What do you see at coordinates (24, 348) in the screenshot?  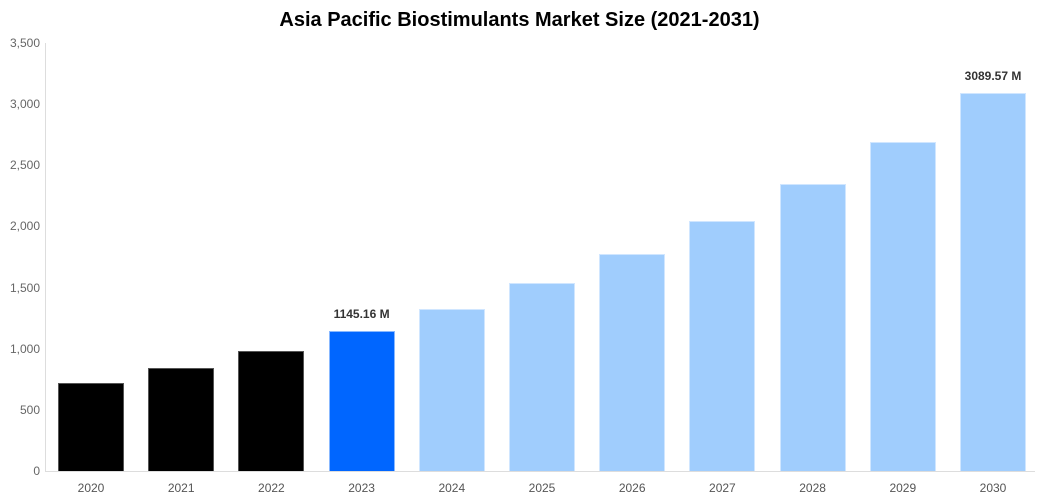 I see `y-tick-label: 1,000` at bounding box center [24, 348].